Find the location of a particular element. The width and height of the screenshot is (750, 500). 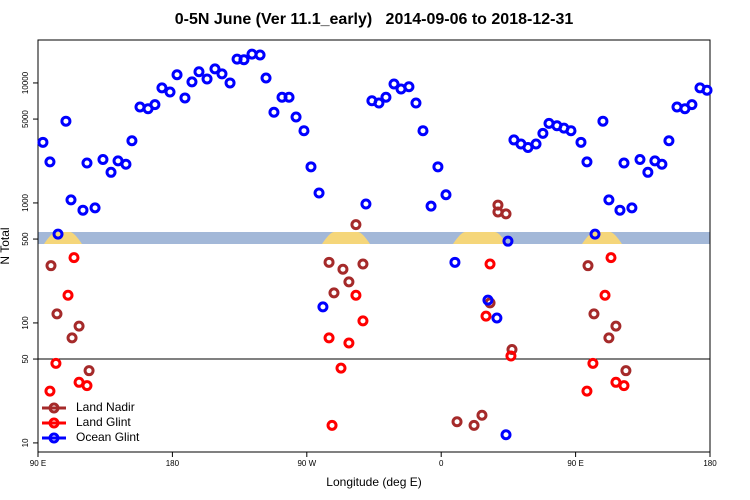

legend-marker is located at coordinates (54, 408).